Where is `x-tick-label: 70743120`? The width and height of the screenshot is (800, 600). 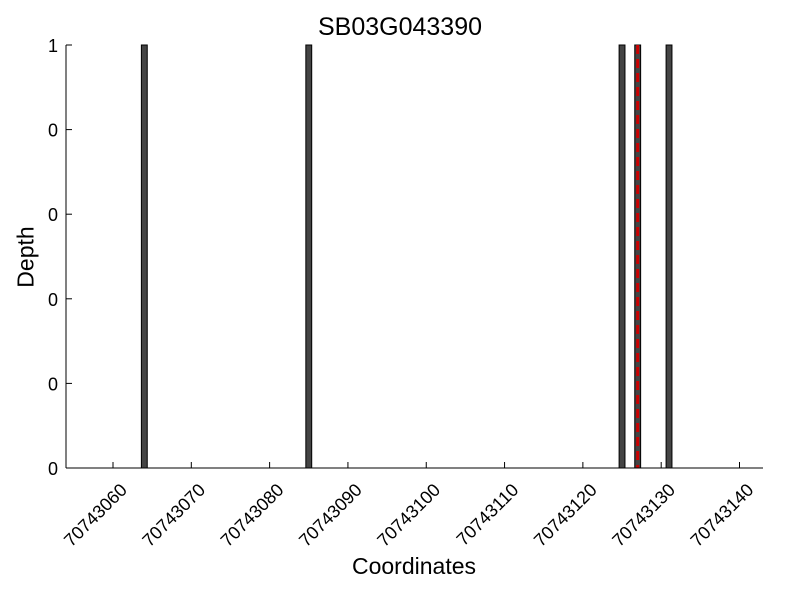
x-tick-label: 70743120 is located at coordinates (565, 515).